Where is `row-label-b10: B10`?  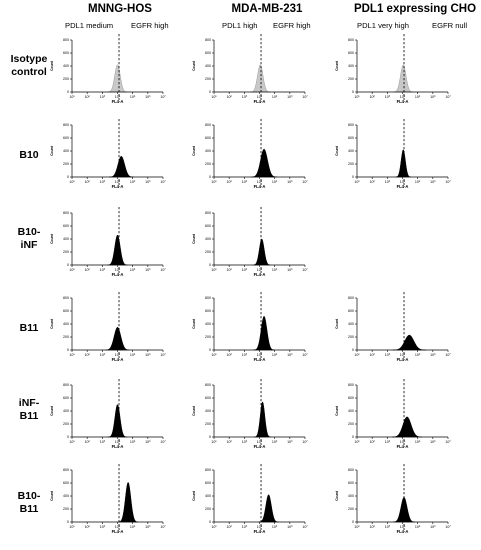
row-label-b10: B10 is located at coordinates (29, 155).